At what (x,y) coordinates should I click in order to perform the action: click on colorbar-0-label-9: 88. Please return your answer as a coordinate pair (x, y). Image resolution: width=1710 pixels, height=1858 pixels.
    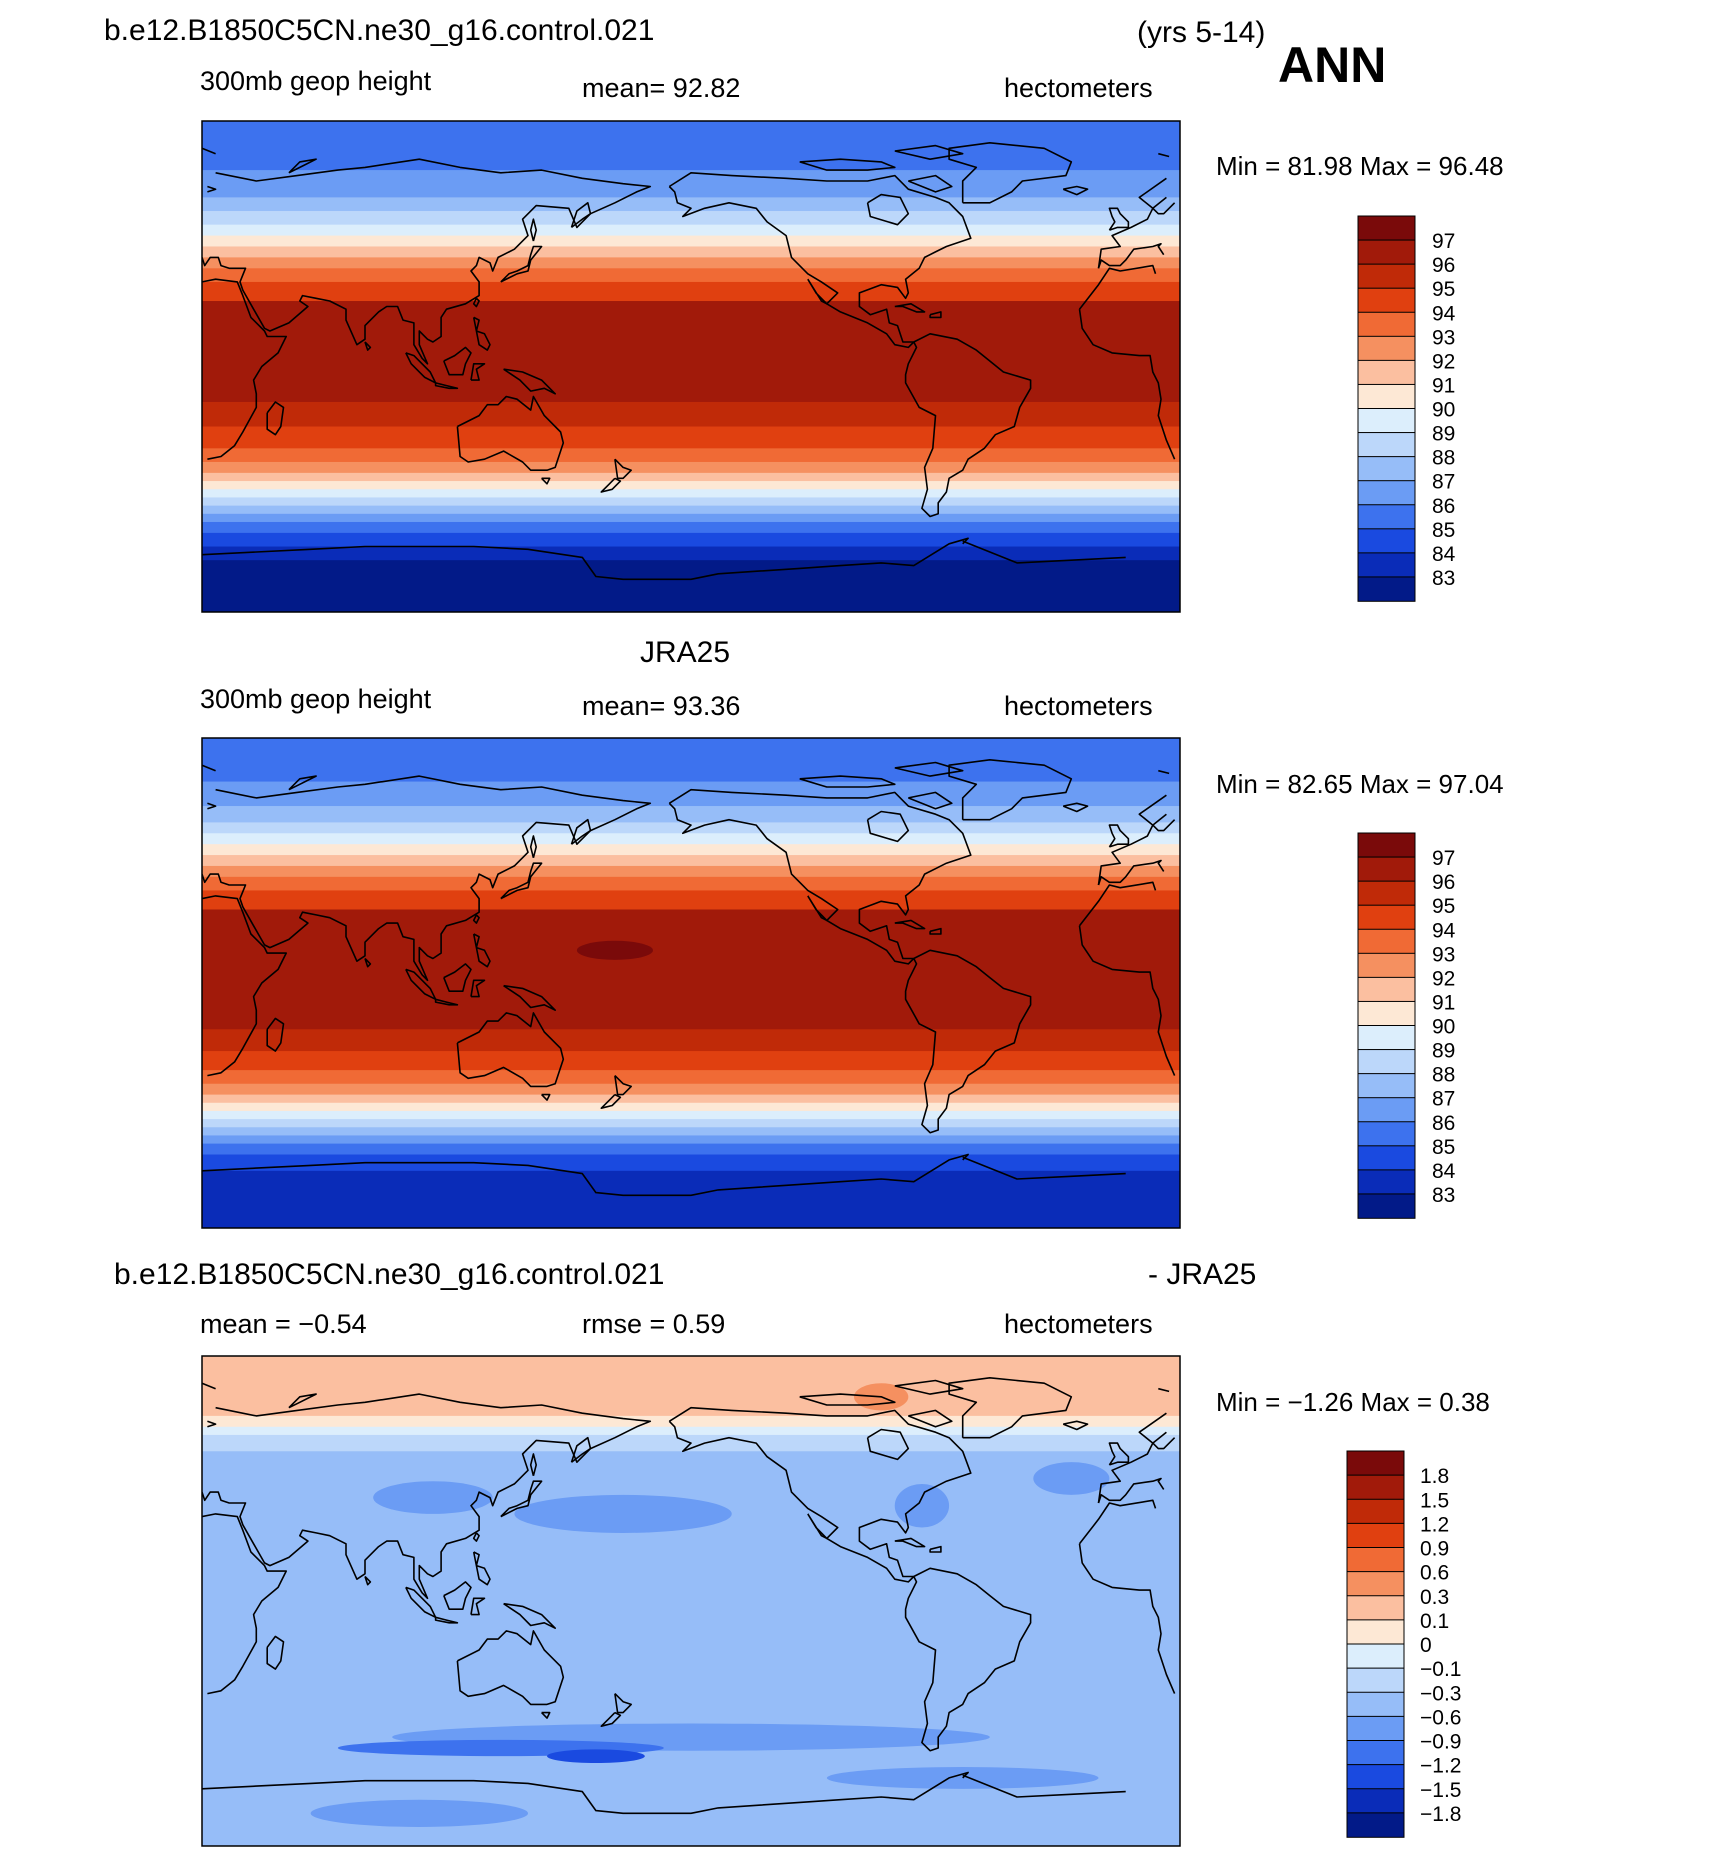
    Looking at the image, I should click on (1443, 458).